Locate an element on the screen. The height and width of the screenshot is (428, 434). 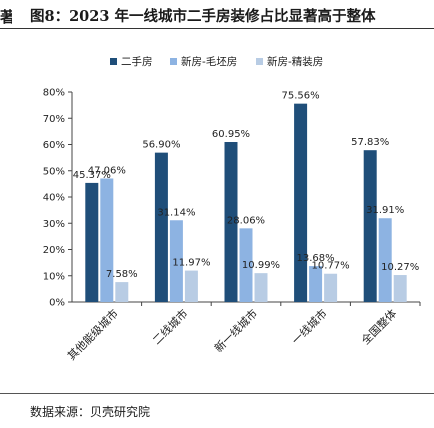
chart-legend: 二手房 新房-毛坯房 新房-精装房 is located at coordinates (217, 62).